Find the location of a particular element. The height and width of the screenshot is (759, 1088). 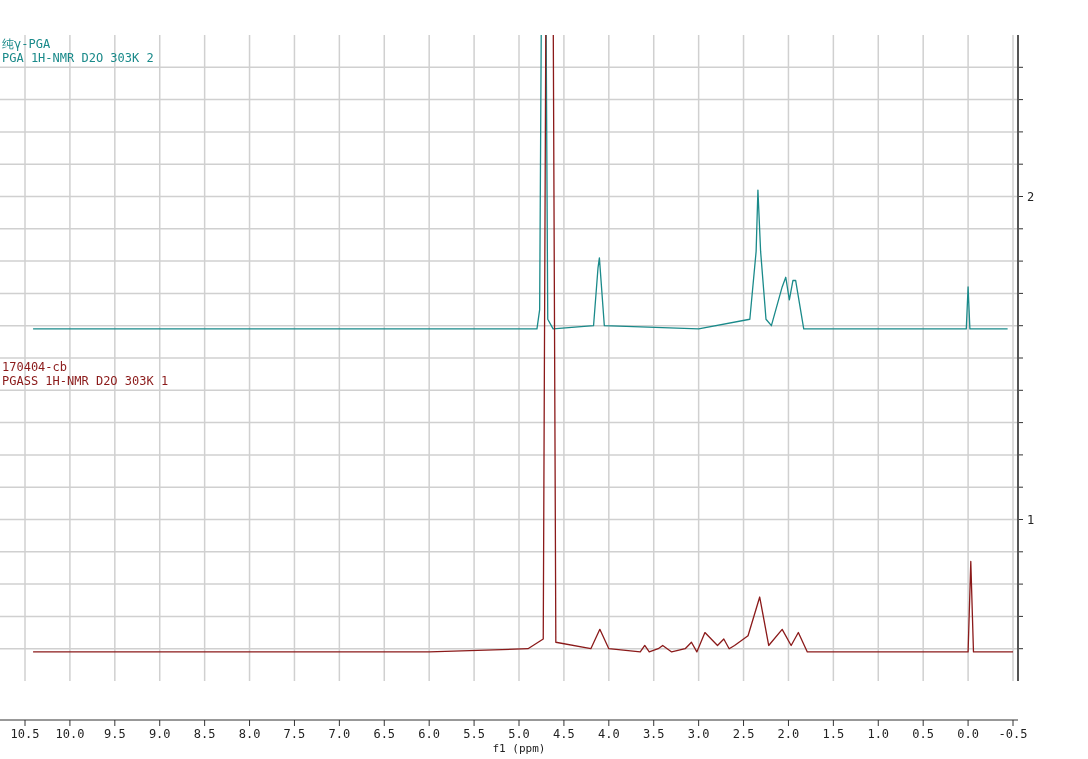

x-tick-label: 7.5 is located at coordinates (294, 734).